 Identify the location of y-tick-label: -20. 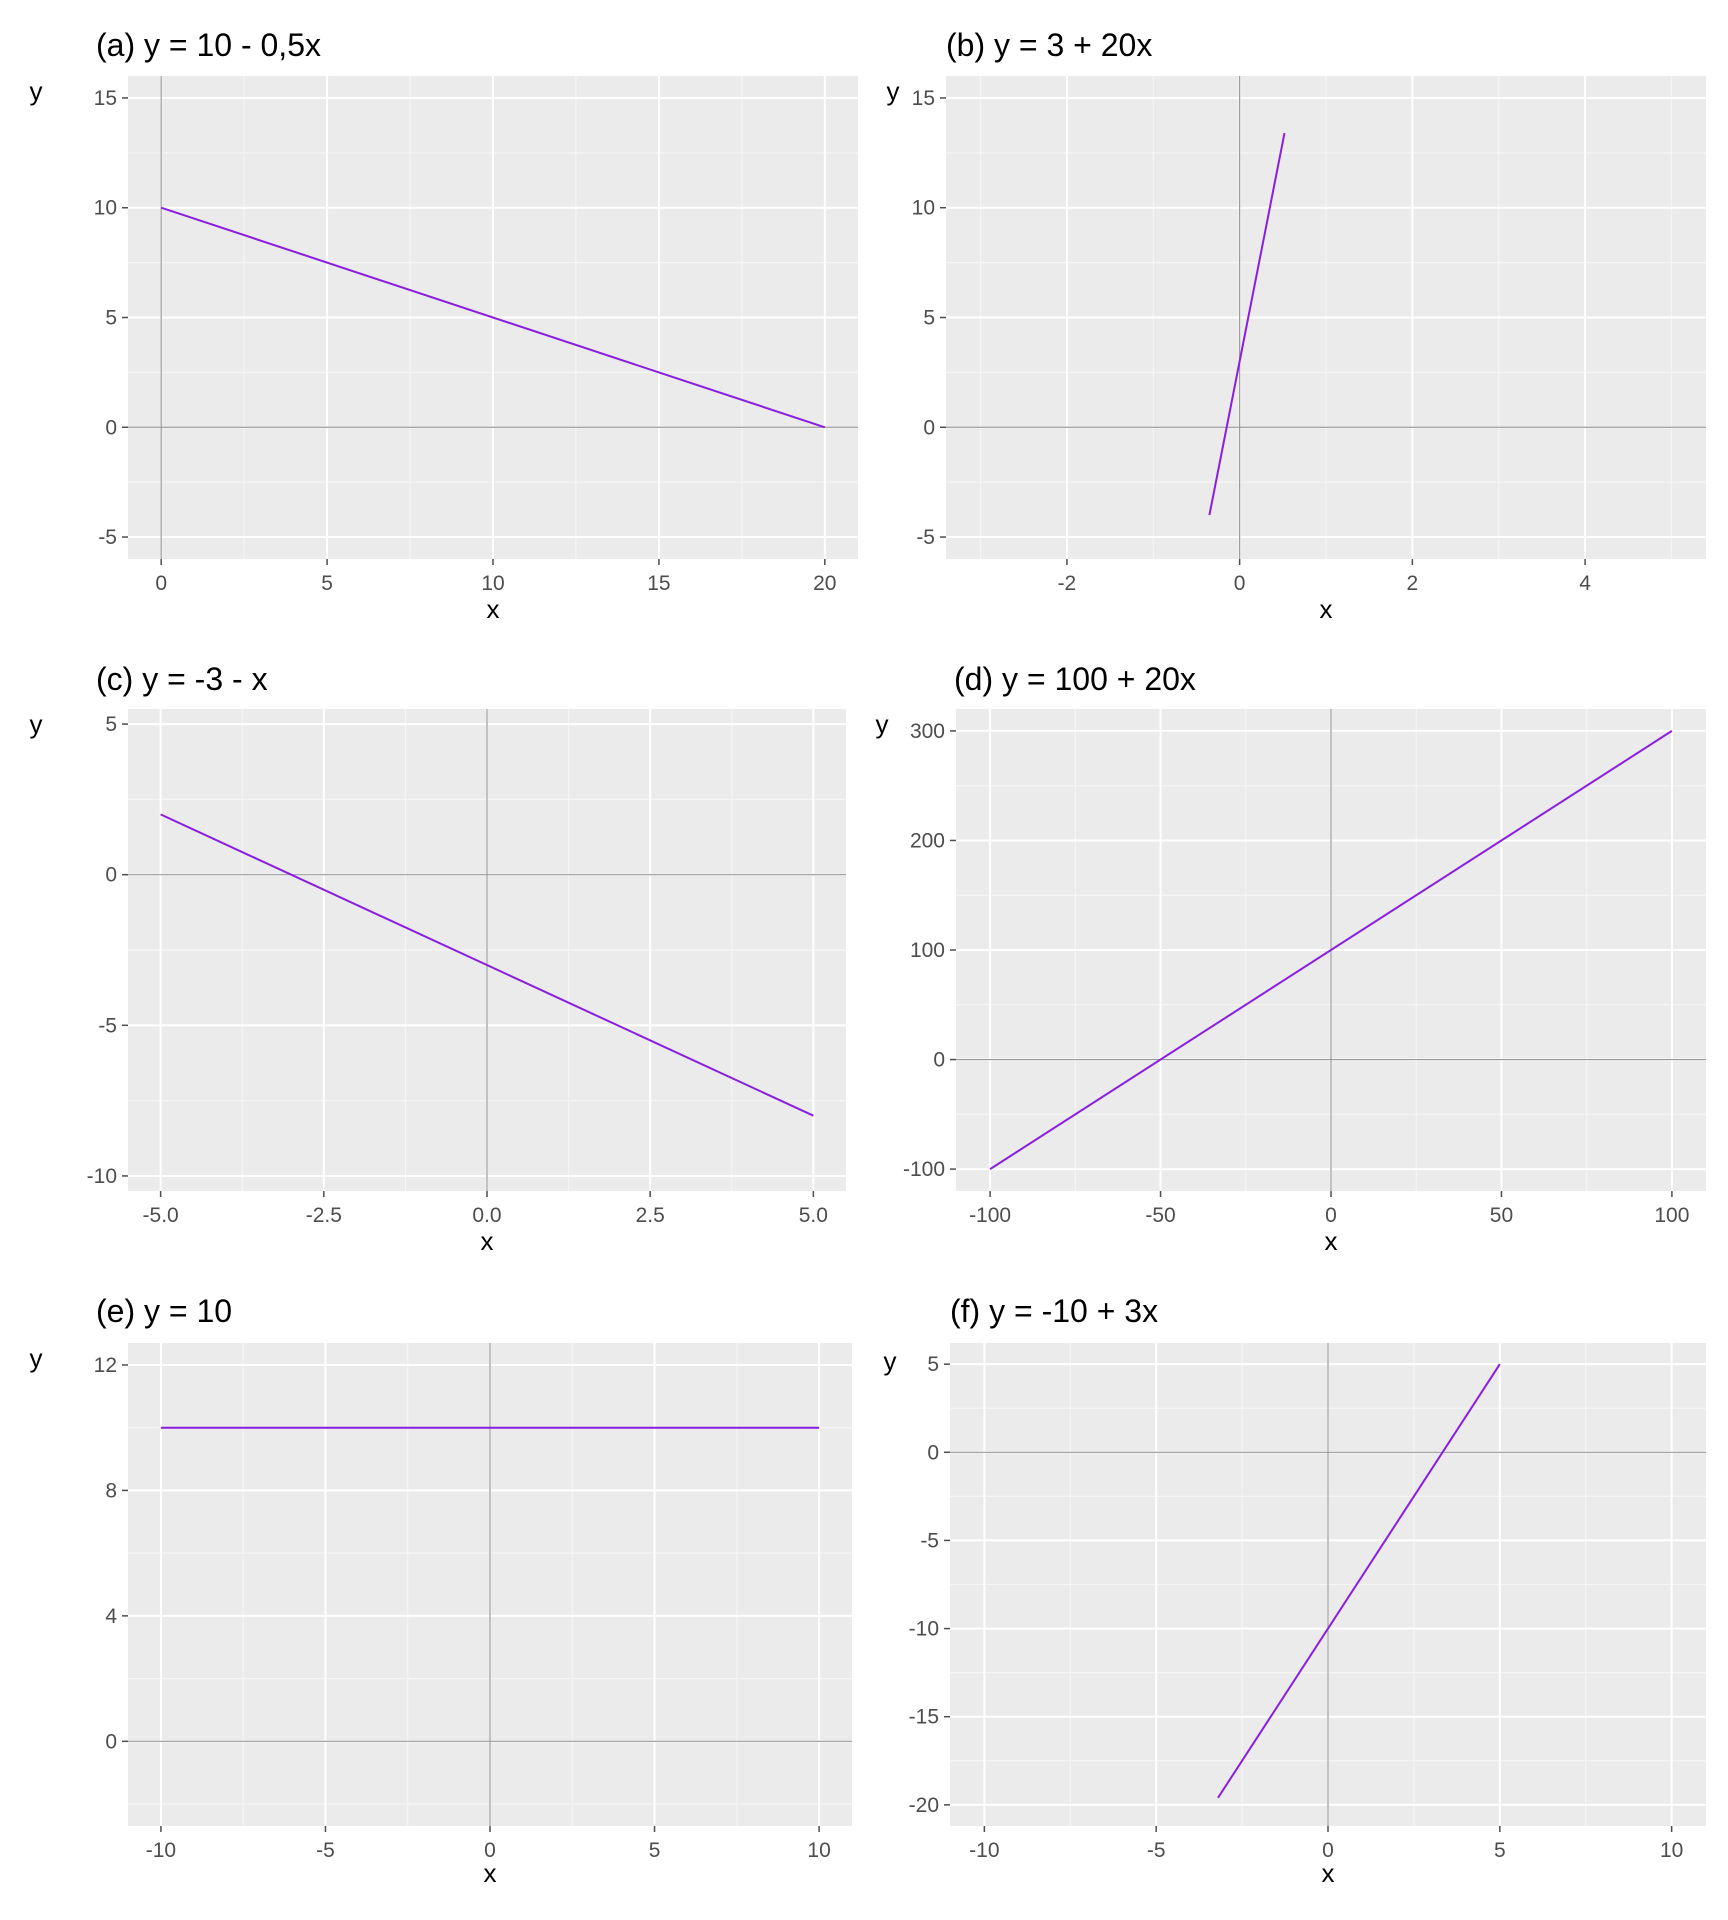
(924, 1805).